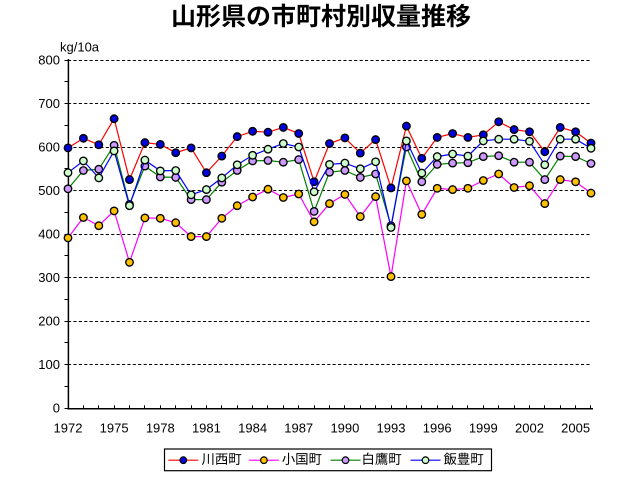  Describe the element at coordinates (49, 321) in the screenshot. I see `svg-text: 200` at that location.